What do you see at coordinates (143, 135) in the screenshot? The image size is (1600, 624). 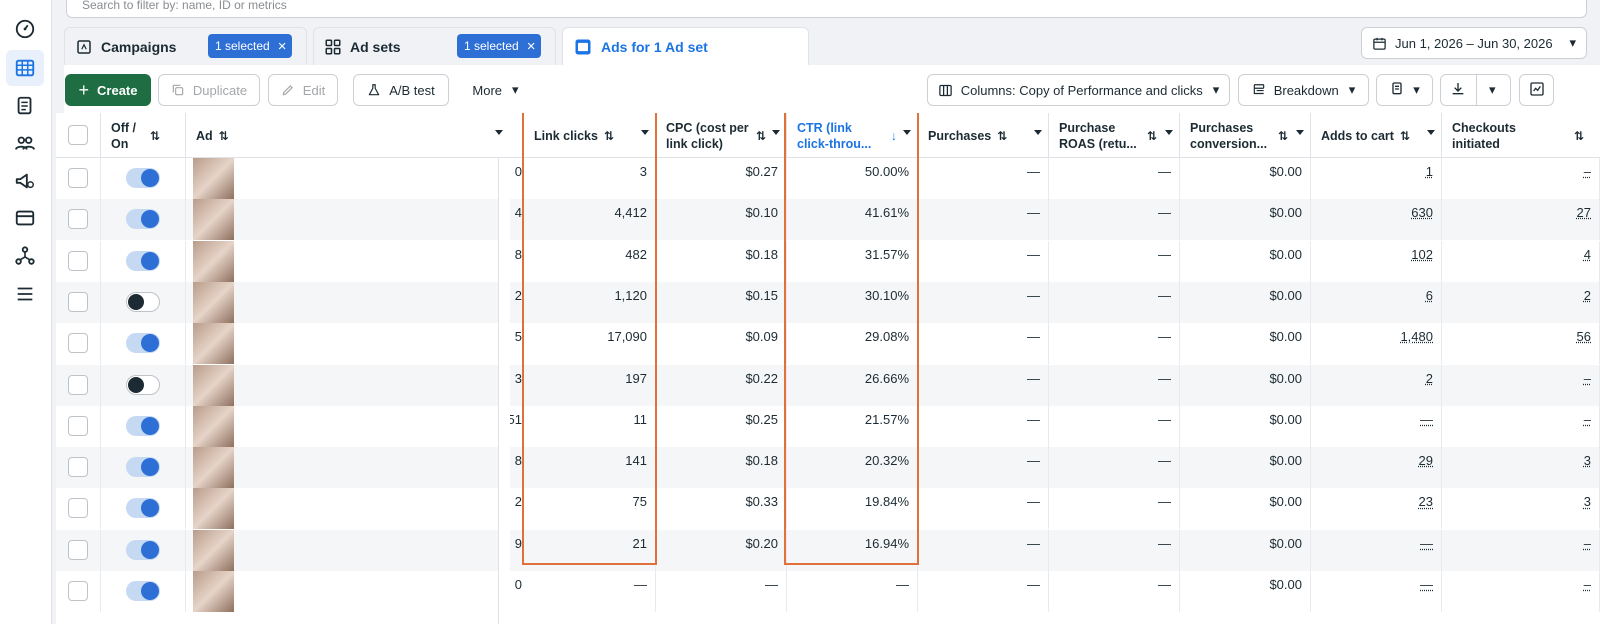 I see `header-off-on: Off / On ⇅` at bounding box center [143, 135].